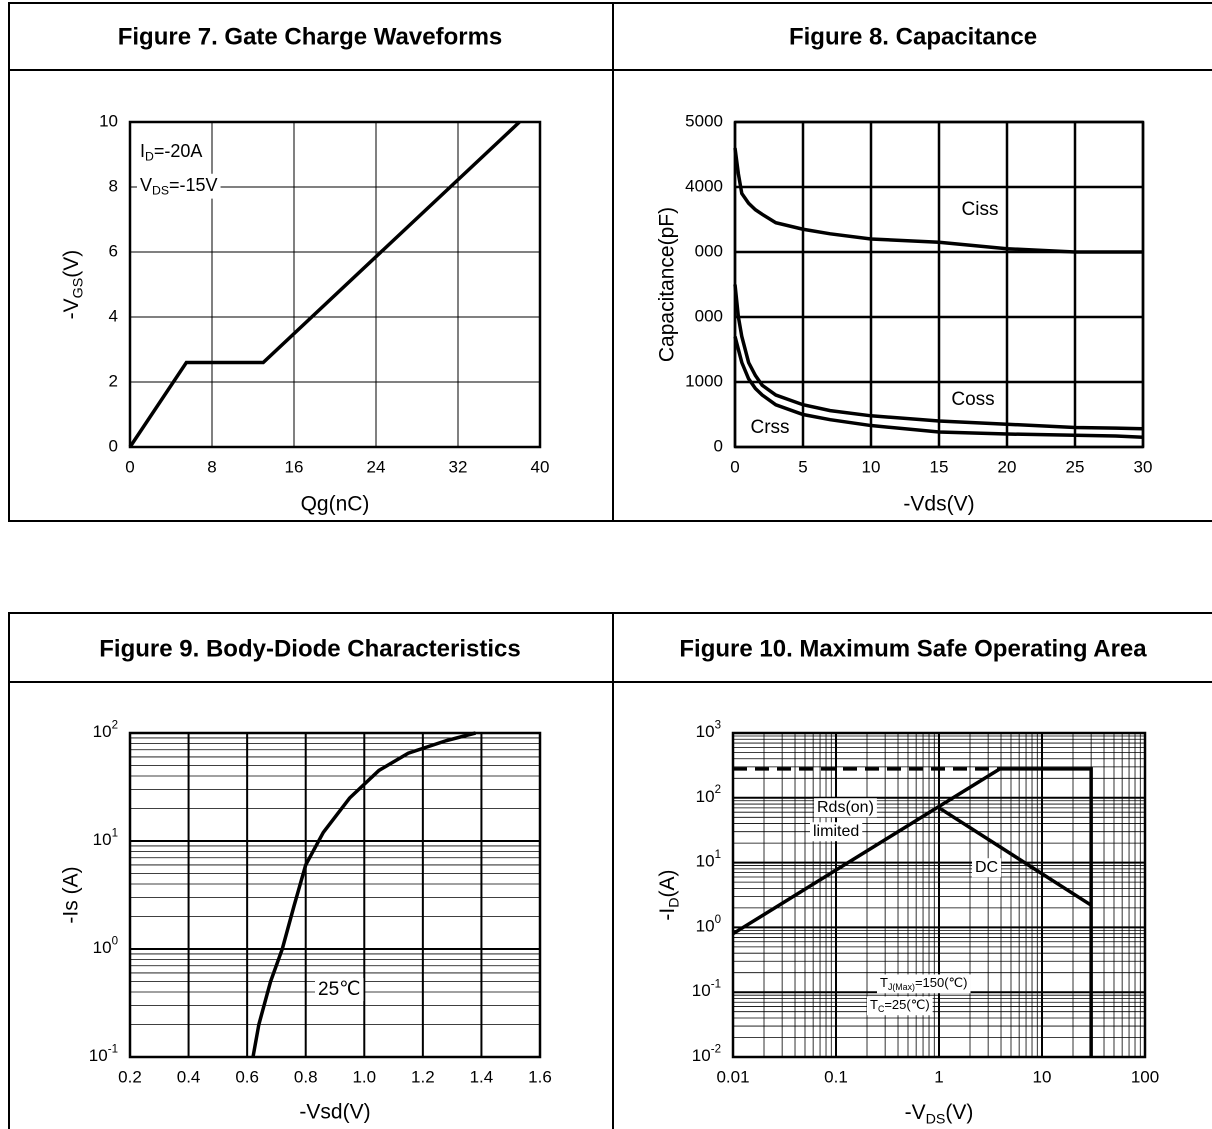  What do you see at coordinates (178, 151) in the screenshot?
I see `annotation-part: =-20A` at bounding box center [178, 151].